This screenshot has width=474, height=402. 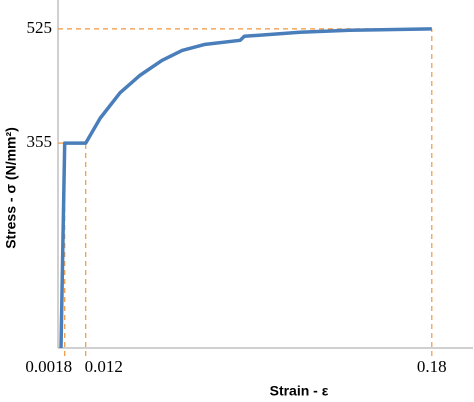 I want to click on y-axis-title: Stress - σ (N/mm²), so click(x=11, y=188).